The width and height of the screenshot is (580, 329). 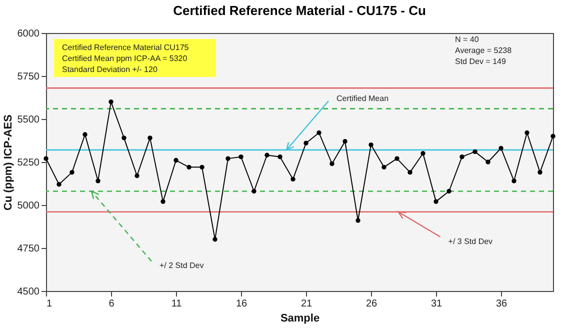 What do you see at coordinates (28, 206) in the screenshot?
I see `y-tick-label: 5000` at bounding box center [28, 206].